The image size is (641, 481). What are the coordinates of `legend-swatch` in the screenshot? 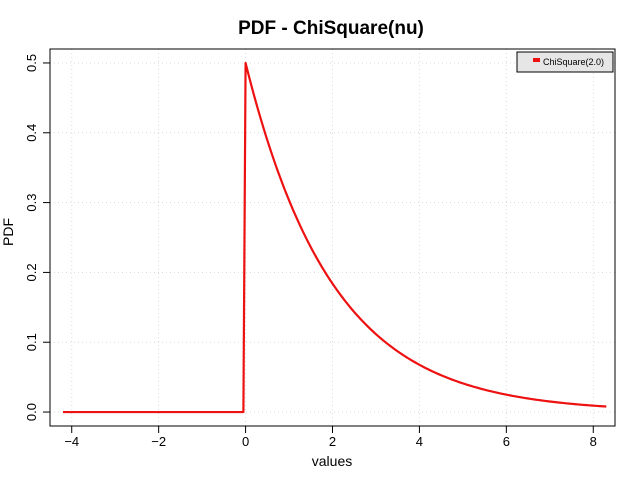 It's located at (536, 60).